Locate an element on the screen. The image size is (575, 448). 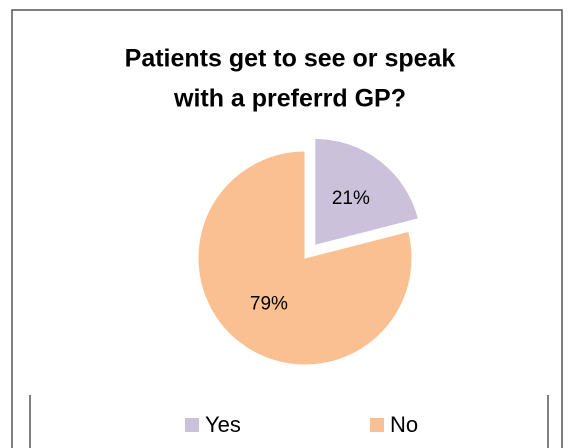
pie-slice is located at coordinates (367, 192).